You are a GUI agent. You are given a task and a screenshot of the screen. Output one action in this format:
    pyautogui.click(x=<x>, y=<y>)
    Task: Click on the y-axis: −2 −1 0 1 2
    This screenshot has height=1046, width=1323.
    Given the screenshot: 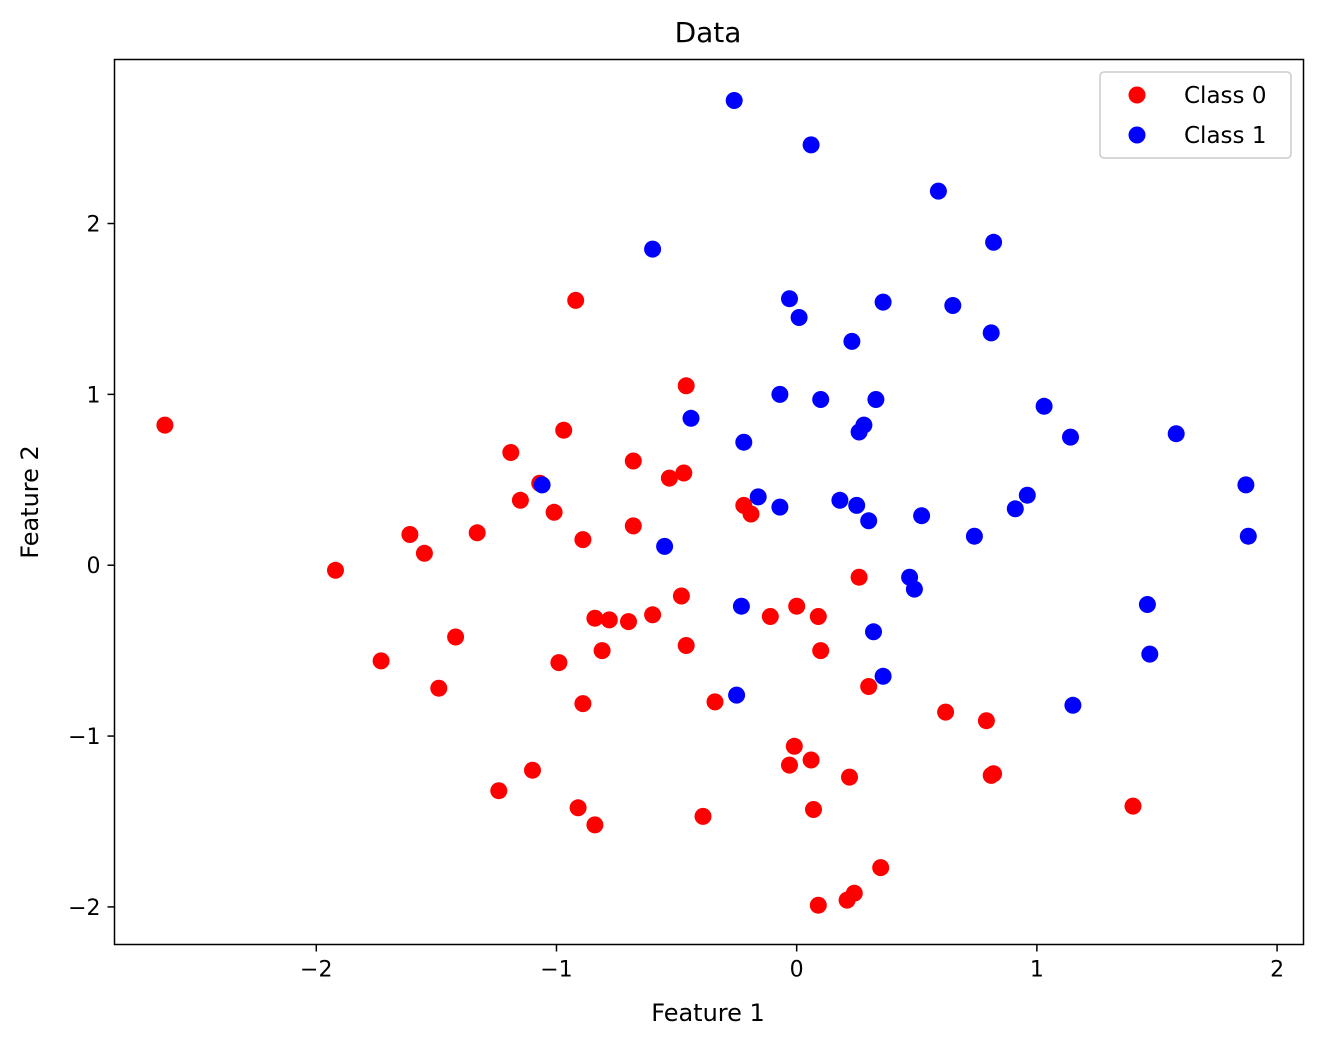 What is the action you would take?
    pyautogui.click(x=91, y=567)
    